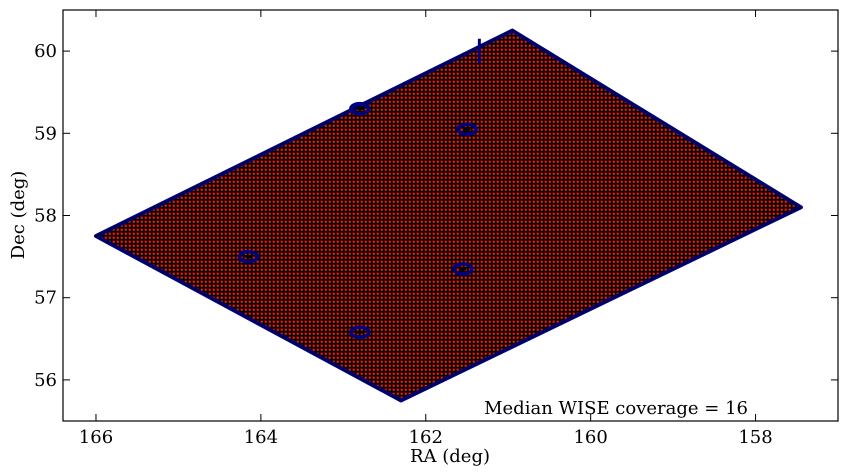 The height and width of the screenshot is (476, 848). What do you see at coordinates (450, 456) in the screenshot?
I see `x-axis-label: RA (deg)` at bounding box center [450, 456].